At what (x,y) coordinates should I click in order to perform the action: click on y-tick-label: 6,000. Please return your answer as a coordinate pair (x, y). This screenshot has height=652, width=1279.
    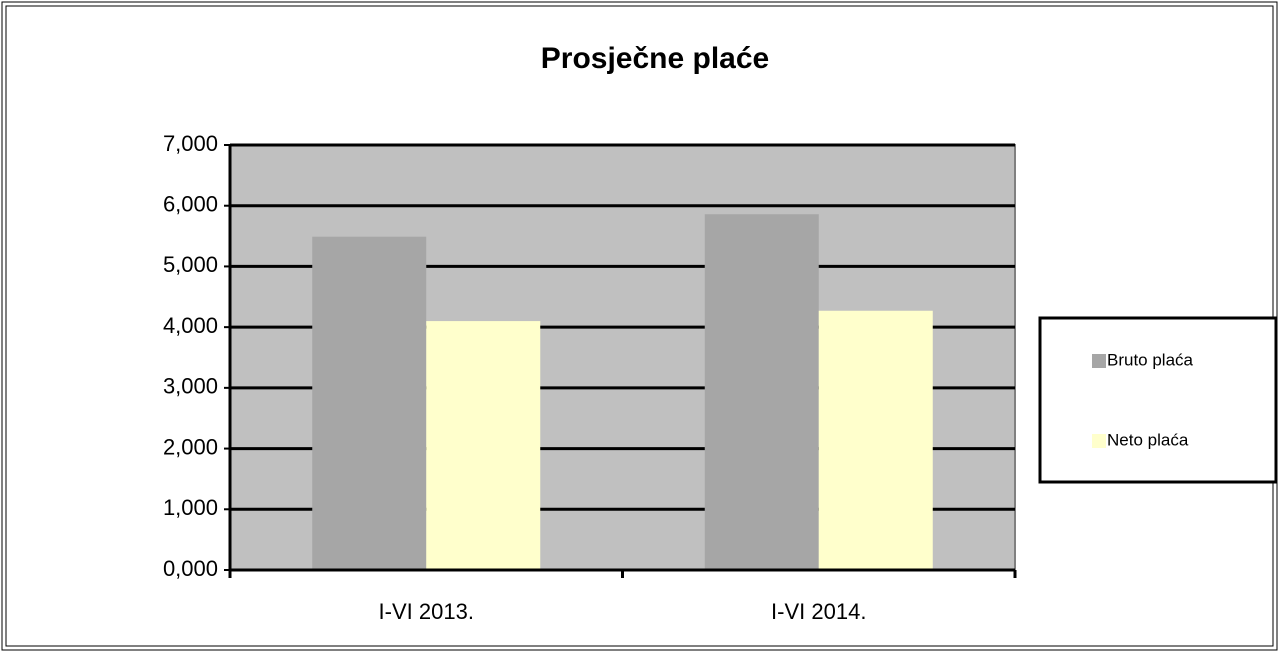
    Looking at the image, I should click on (190, 204).